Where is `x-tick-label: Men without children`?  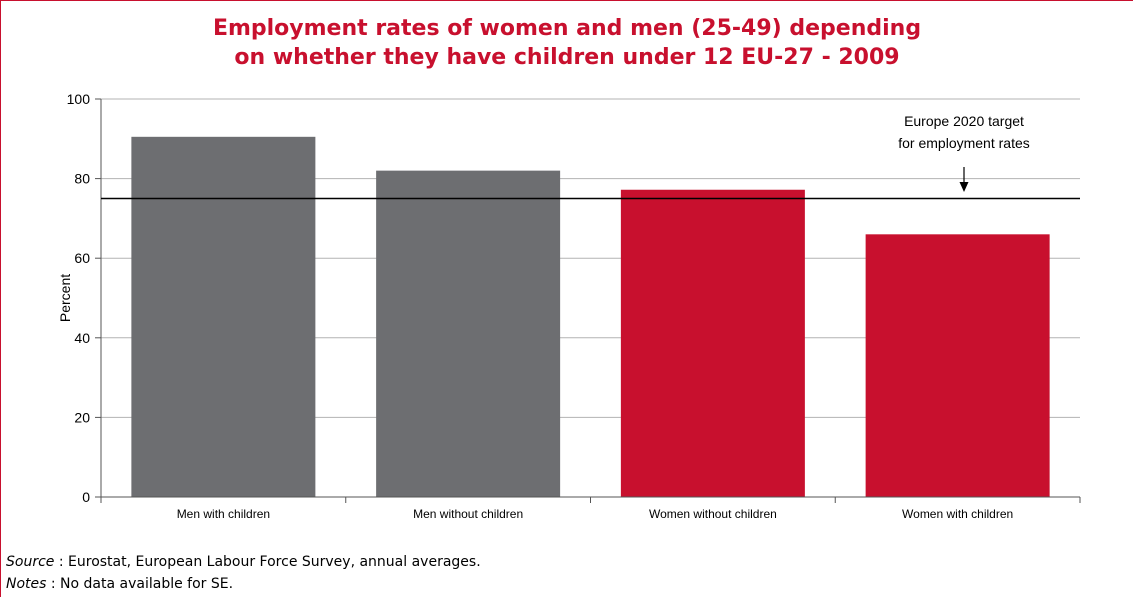
x-tick-label: Men without children is located at coordinates (468, 514).